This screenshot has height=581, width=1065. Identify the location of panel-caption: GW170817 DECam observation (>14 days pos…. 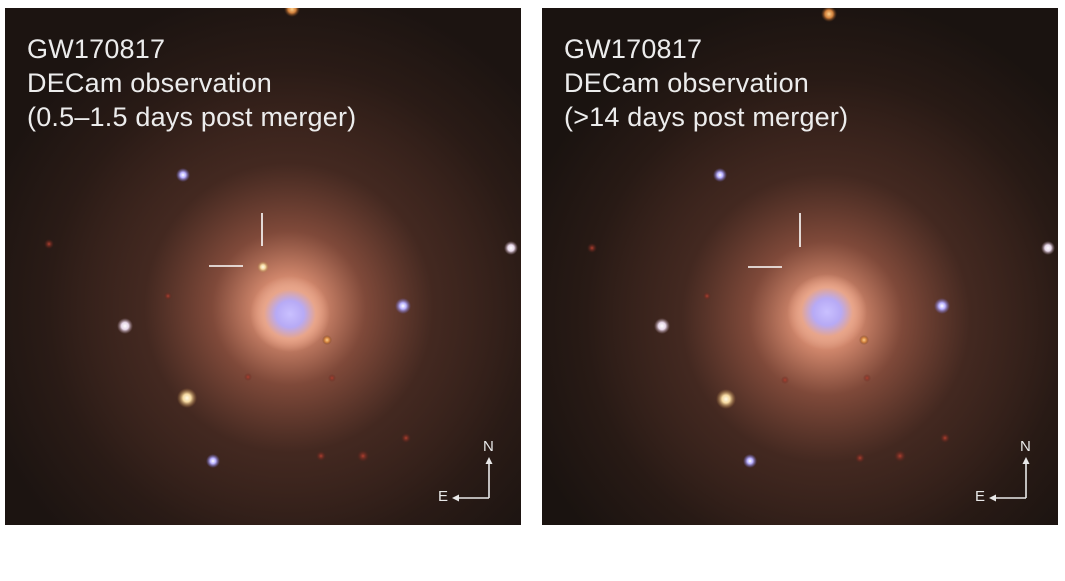
(706, 83).